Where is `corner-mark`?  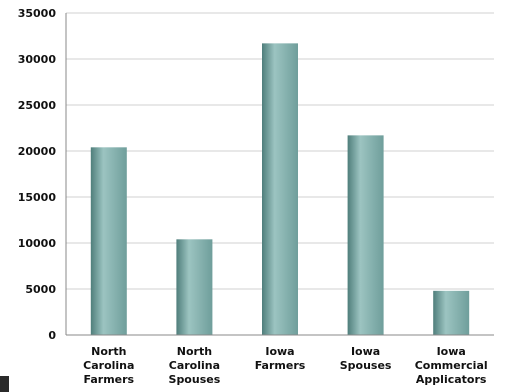
corner-mark is located at coordinates (4, 384).